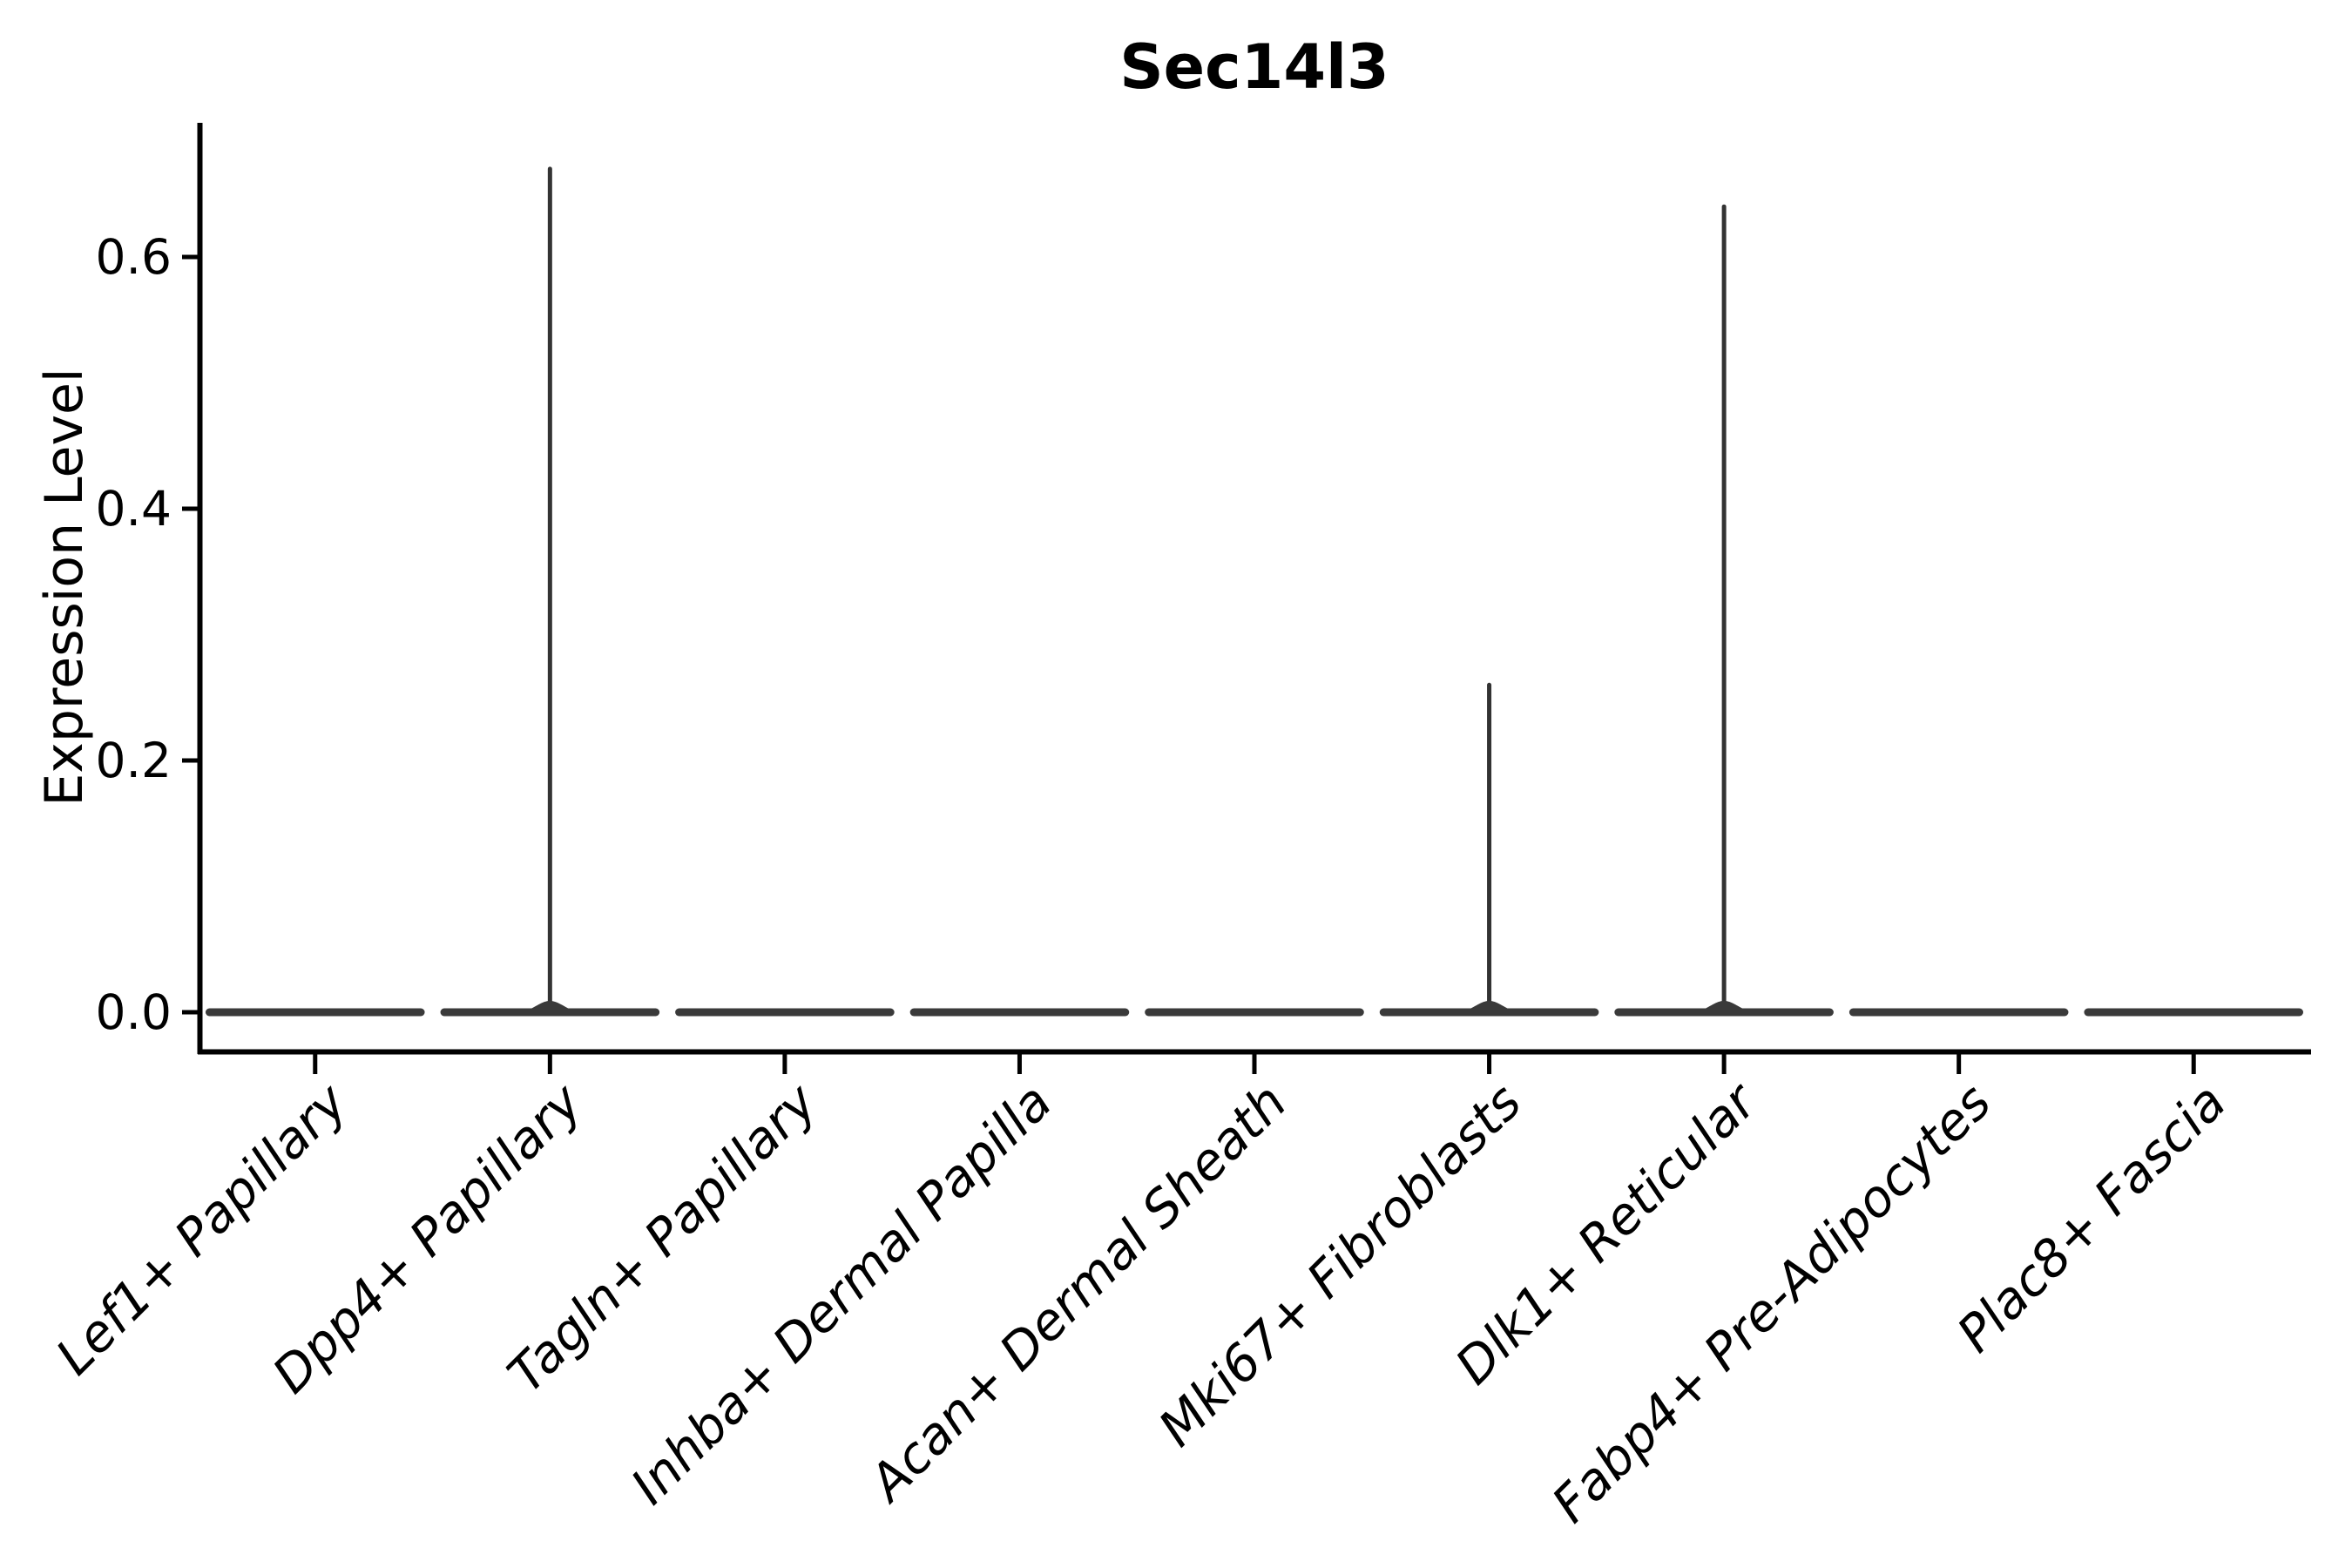 Image resolution: width=2352 pixels, height=1568 pixels. Describe the element at coordinates (1254, 67) in the screenshot. I see `plot-title: Sec14l3` at that location.